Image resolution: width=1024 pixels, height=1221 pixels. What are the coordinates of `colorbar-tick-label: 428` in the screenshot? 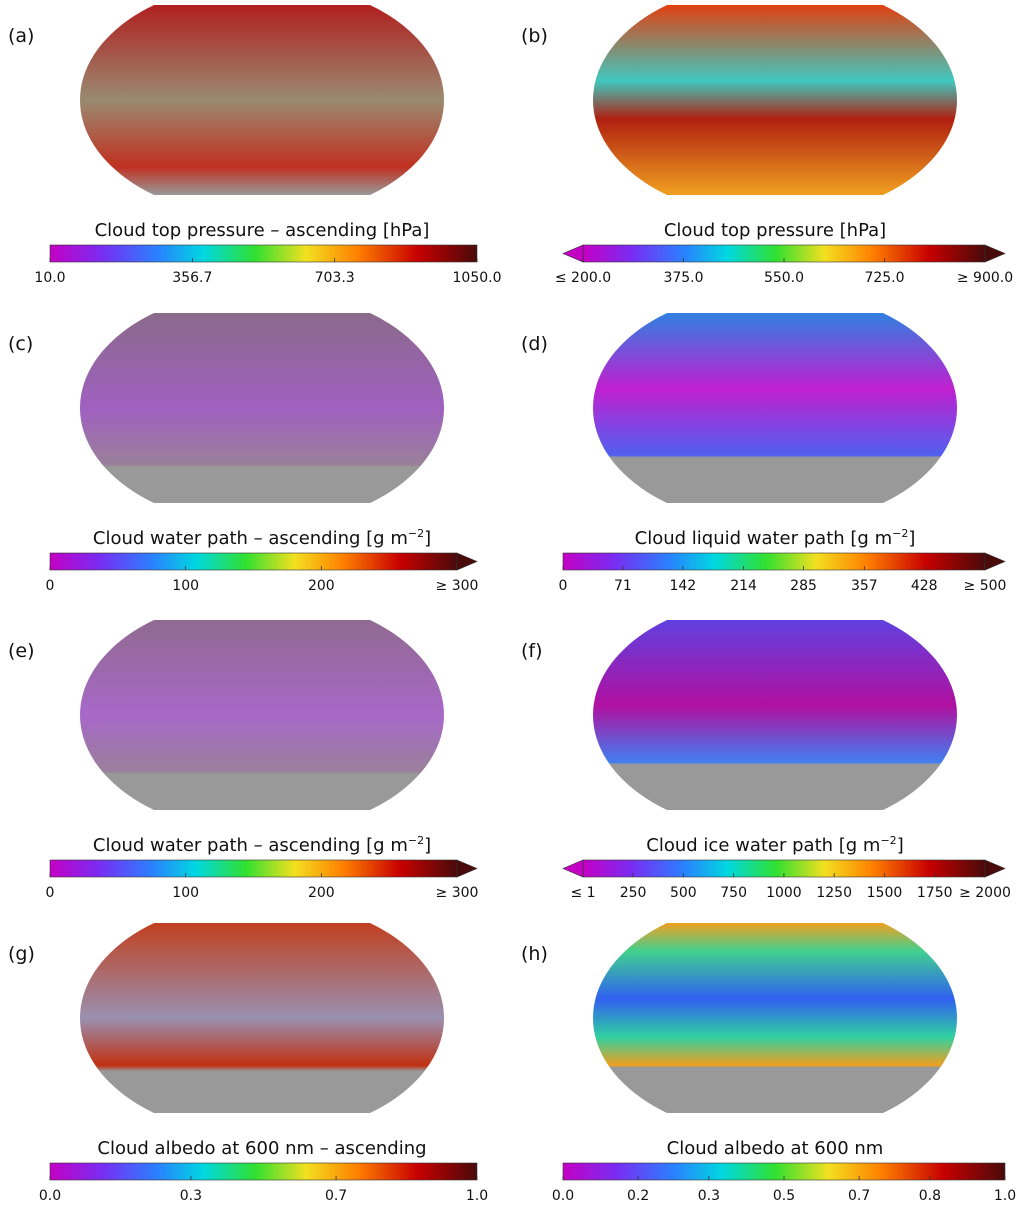 It's located at (924, 586).